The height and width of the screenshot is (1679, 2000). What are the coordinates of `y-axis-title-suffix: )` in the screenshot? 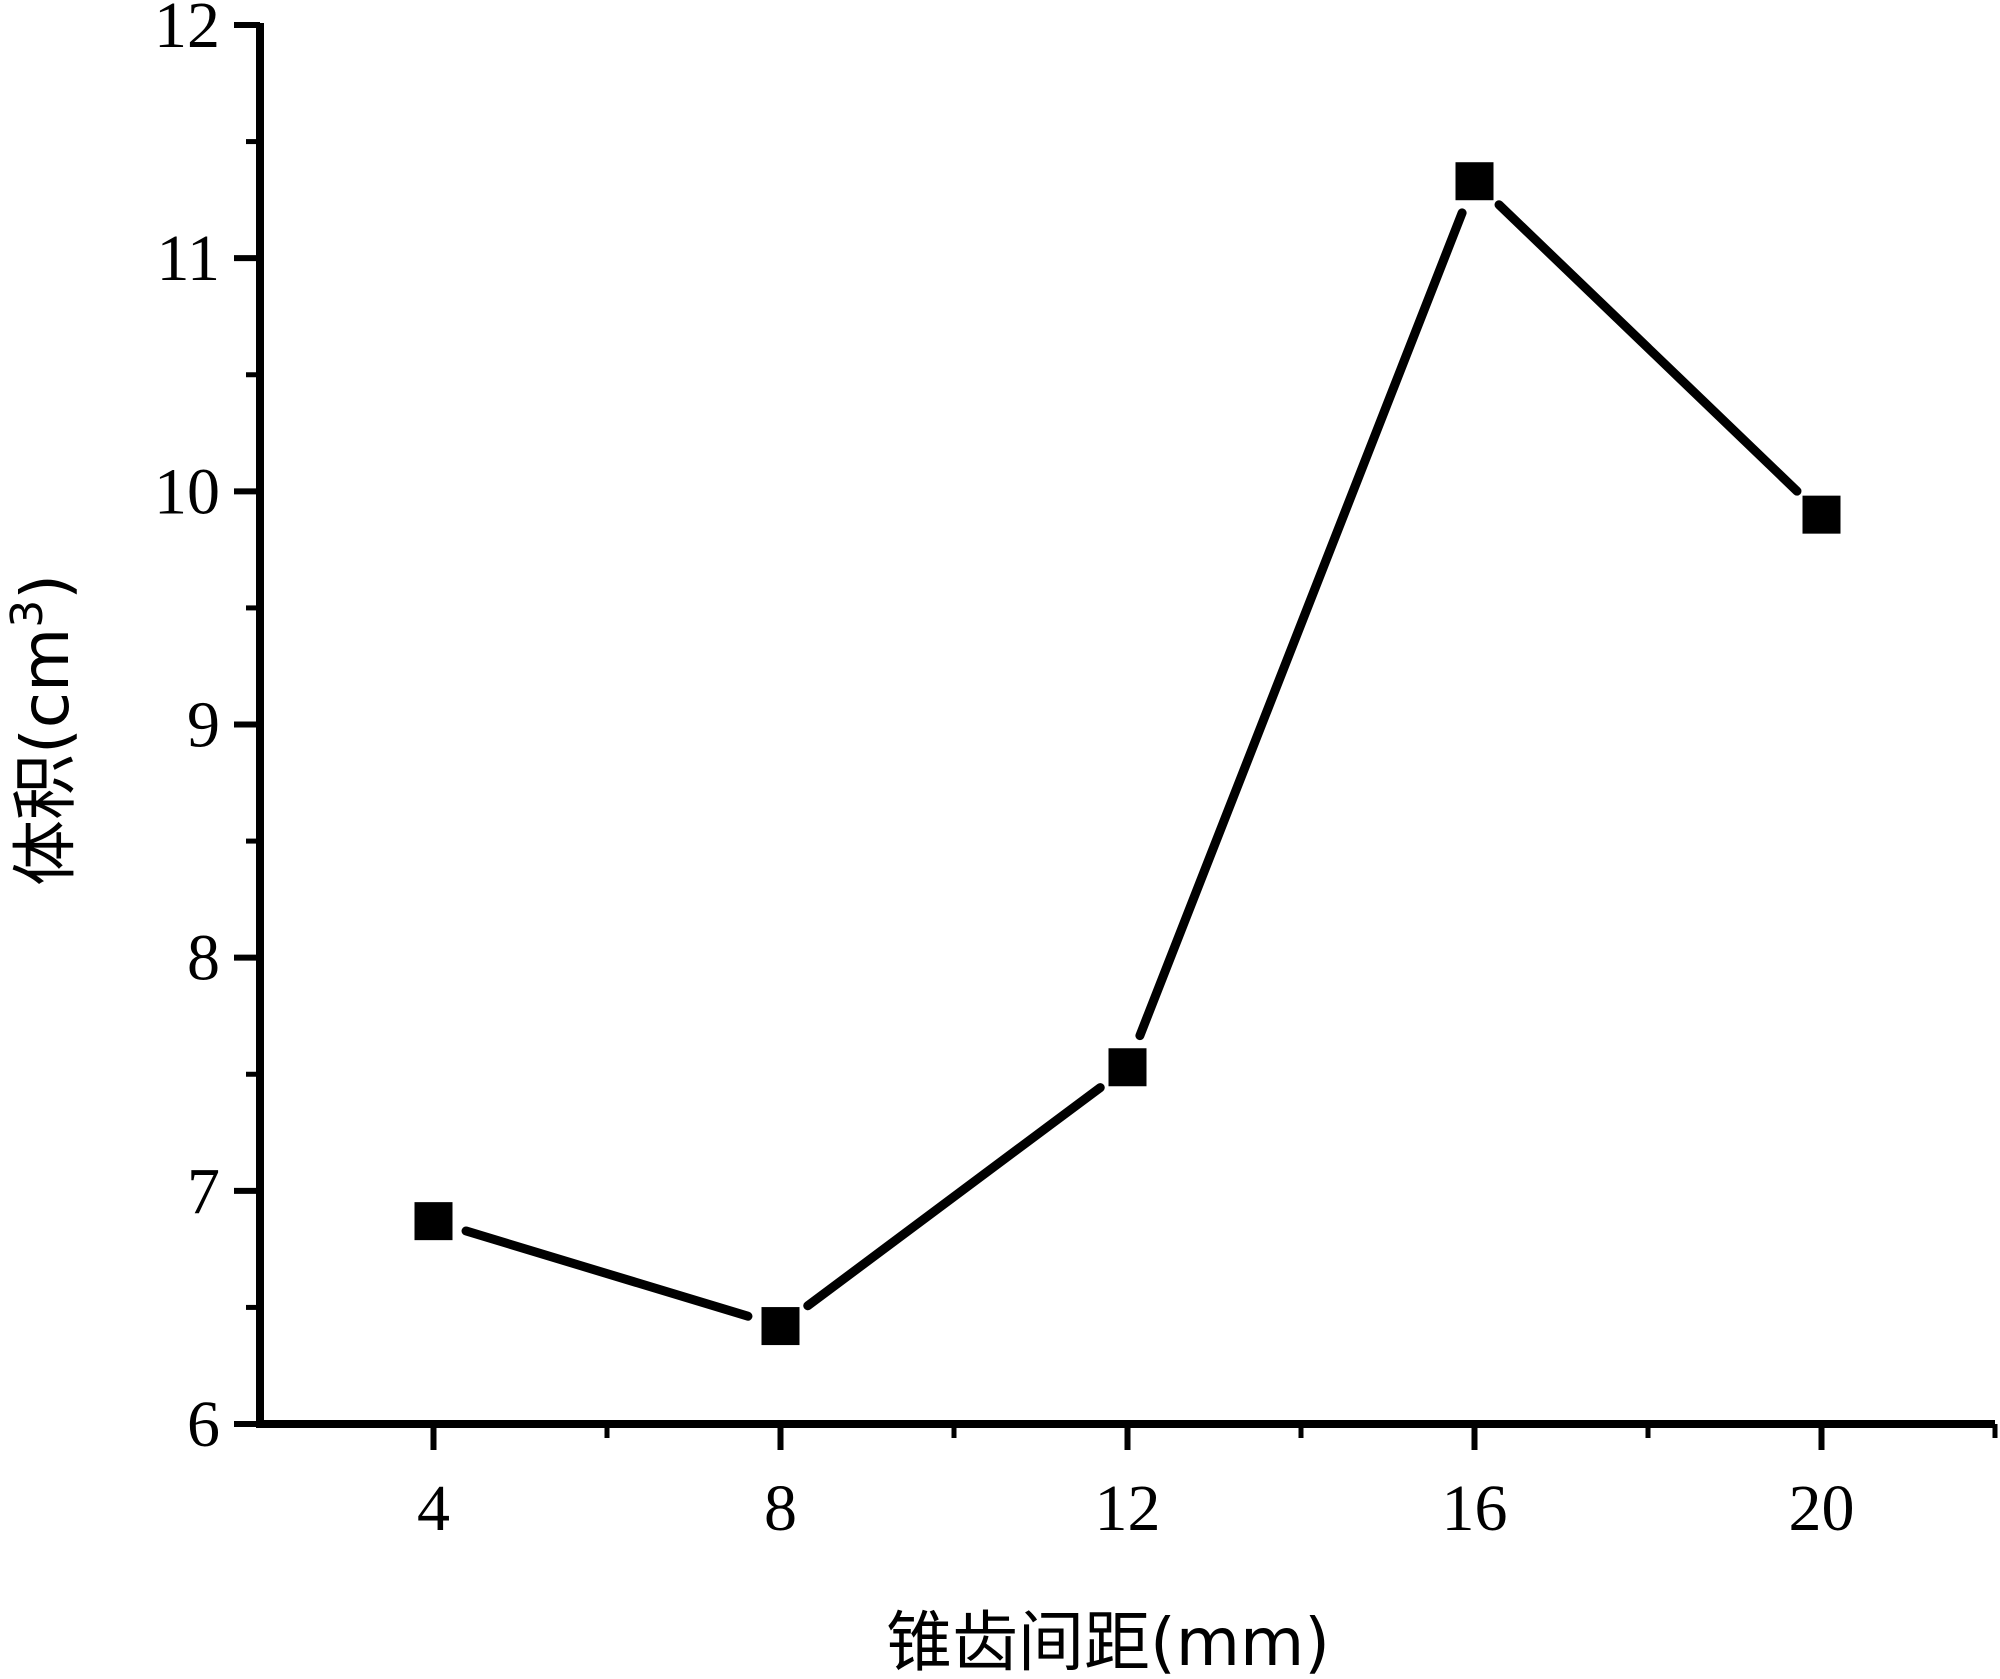 It's located at (45, 587).